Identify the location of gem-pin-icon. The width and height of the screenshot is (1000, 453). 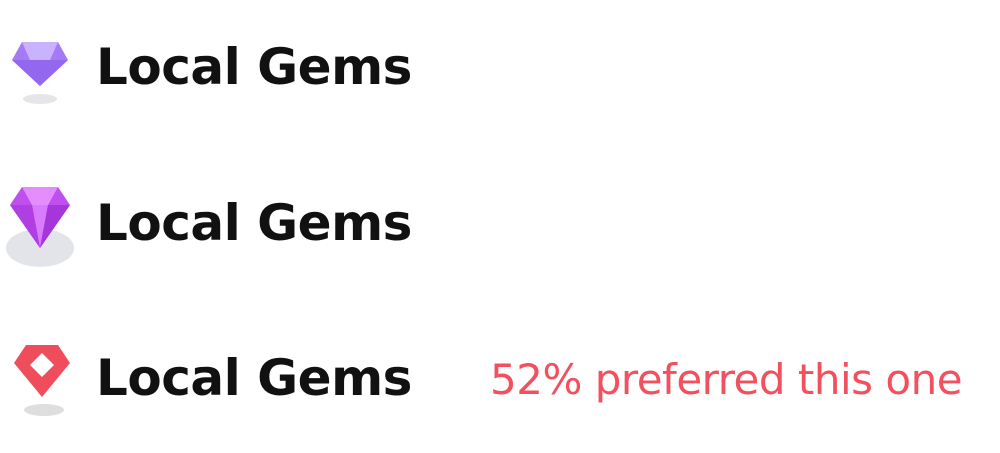
(42, 380).